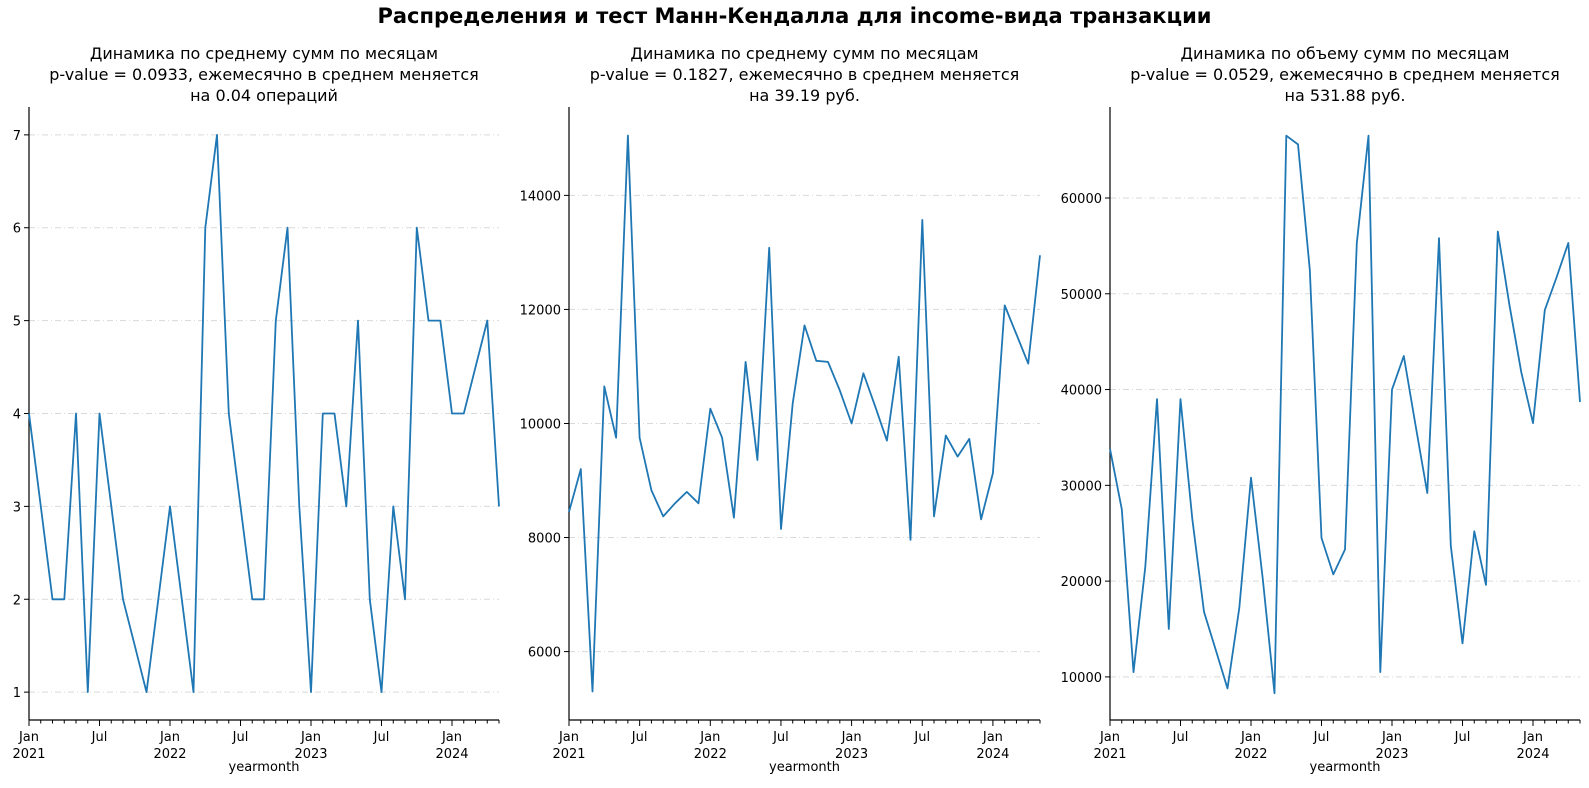 The image size is (1589, 788). Describe the element at coordinates (1081, 486) in the screenshot. I see `y-tick-label: 30000` at that location.